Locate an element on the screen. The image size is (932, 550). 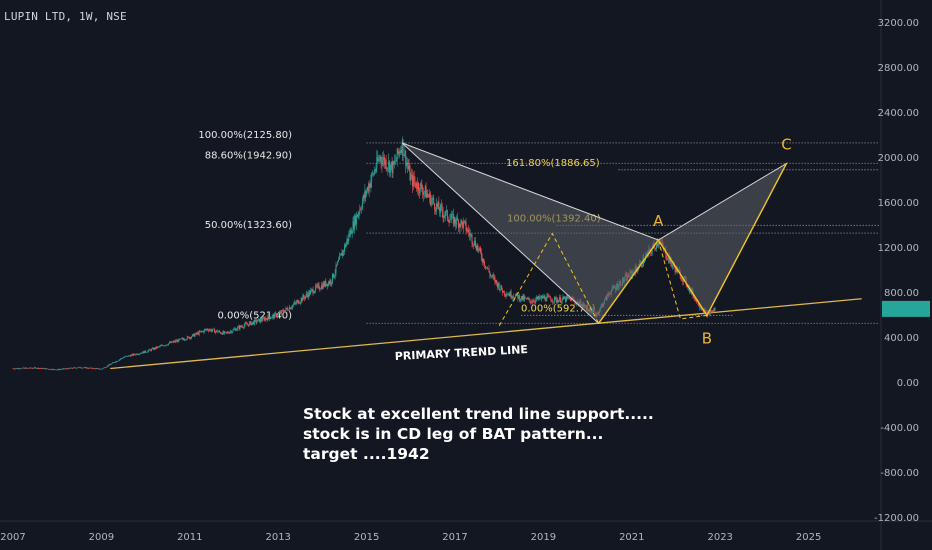
x-tick-label: 2015 is located at coordinates (366, 537).